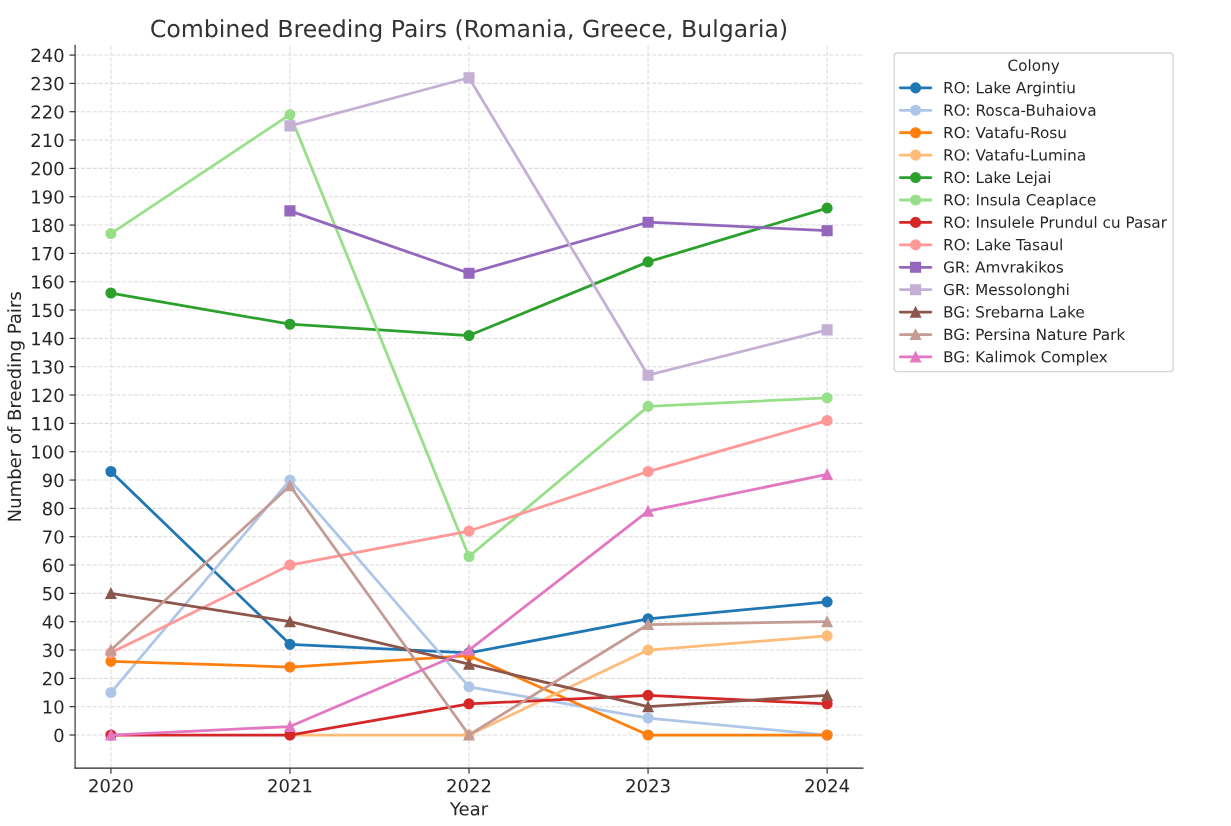 The width and height of the screenshot is (1231, 826). I want to click on y-tick-label: 130, so click(48, 367).